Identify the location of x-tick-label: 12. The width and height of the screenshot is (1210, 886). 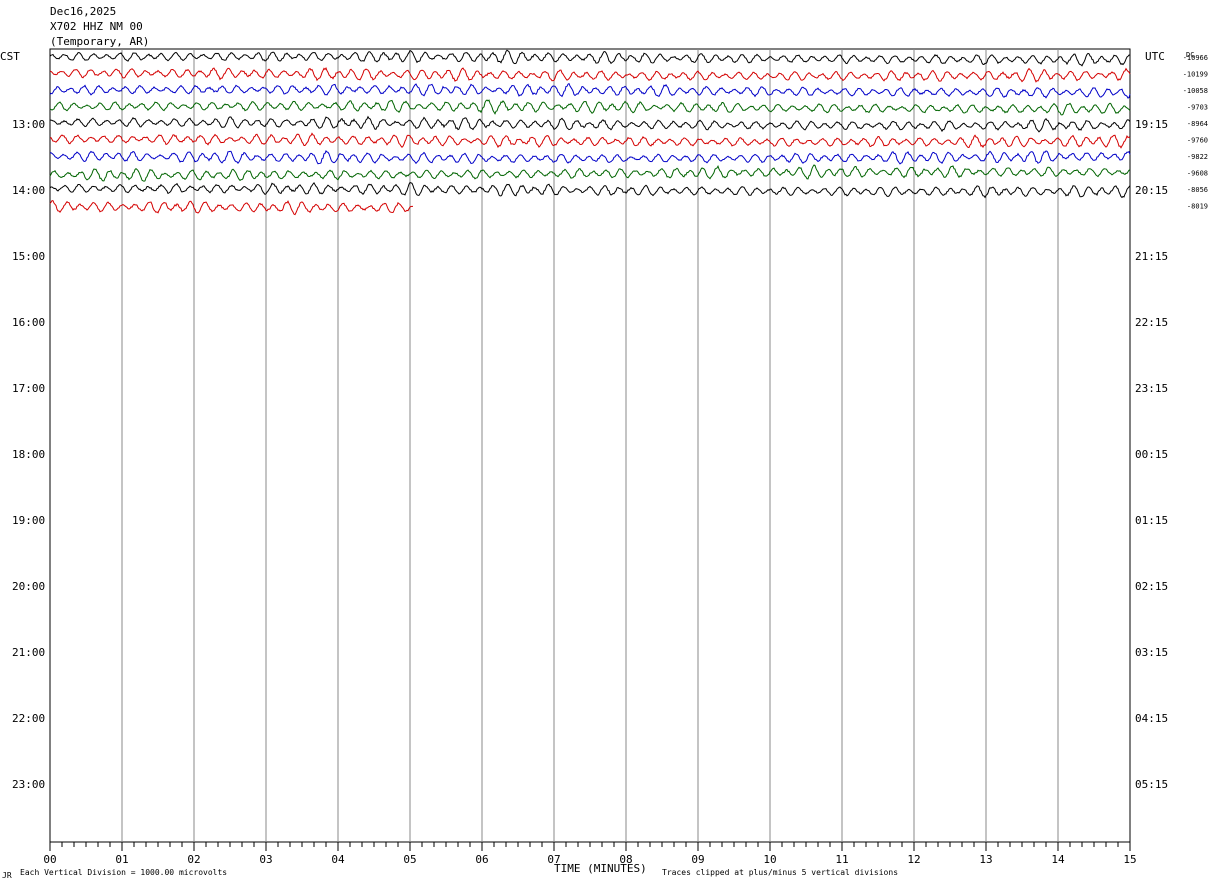
(913, 859).